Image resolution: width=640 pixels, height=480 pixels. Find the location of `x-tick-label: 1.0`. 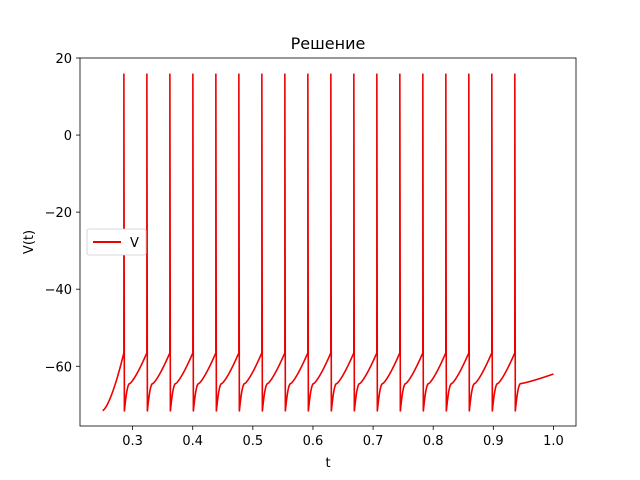

x-tick-label: 1.0 is located at coordinates (553, 441).